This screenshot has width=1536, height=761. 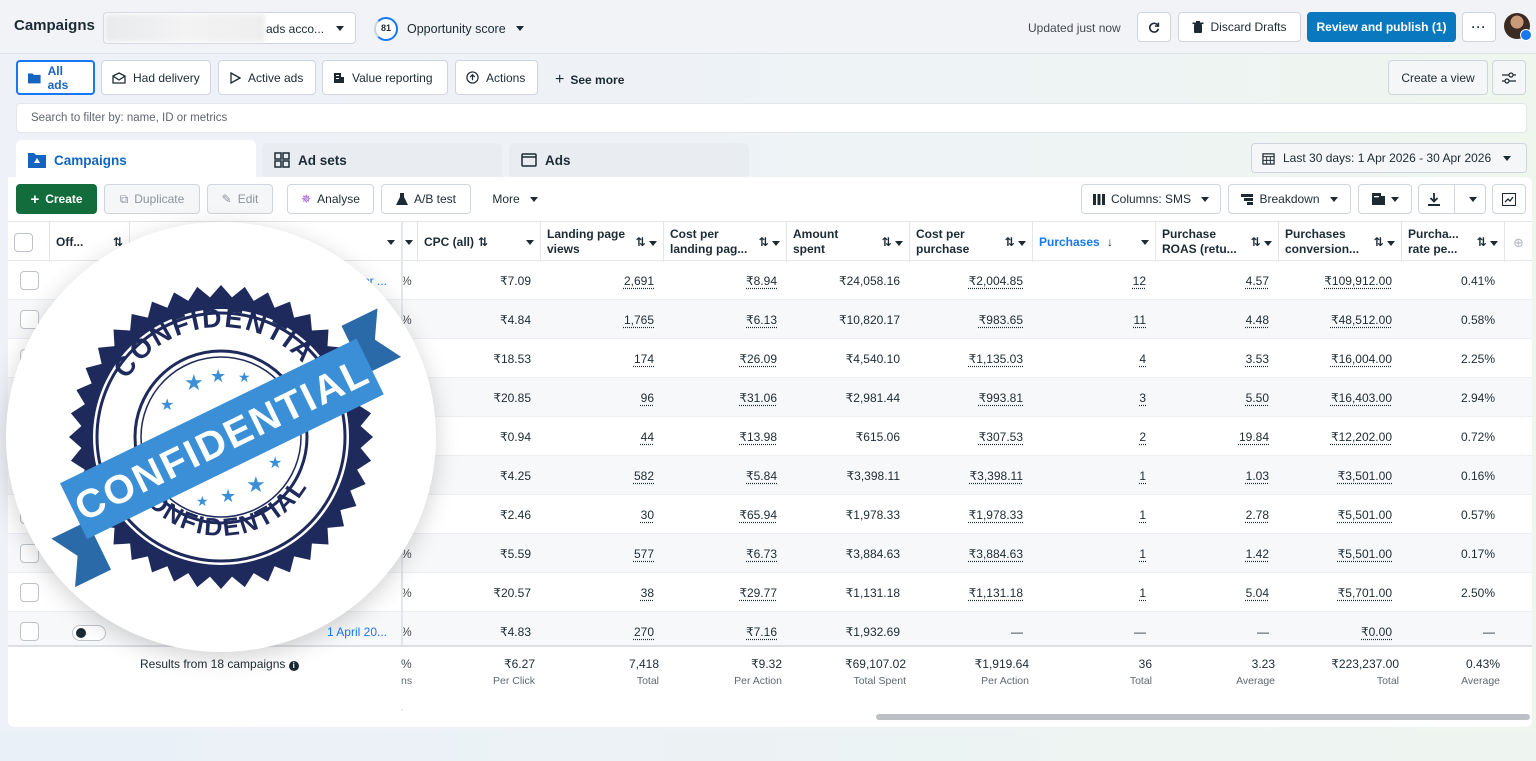 I want to click on tab-ads: Ads, so click(x=629, y=160).